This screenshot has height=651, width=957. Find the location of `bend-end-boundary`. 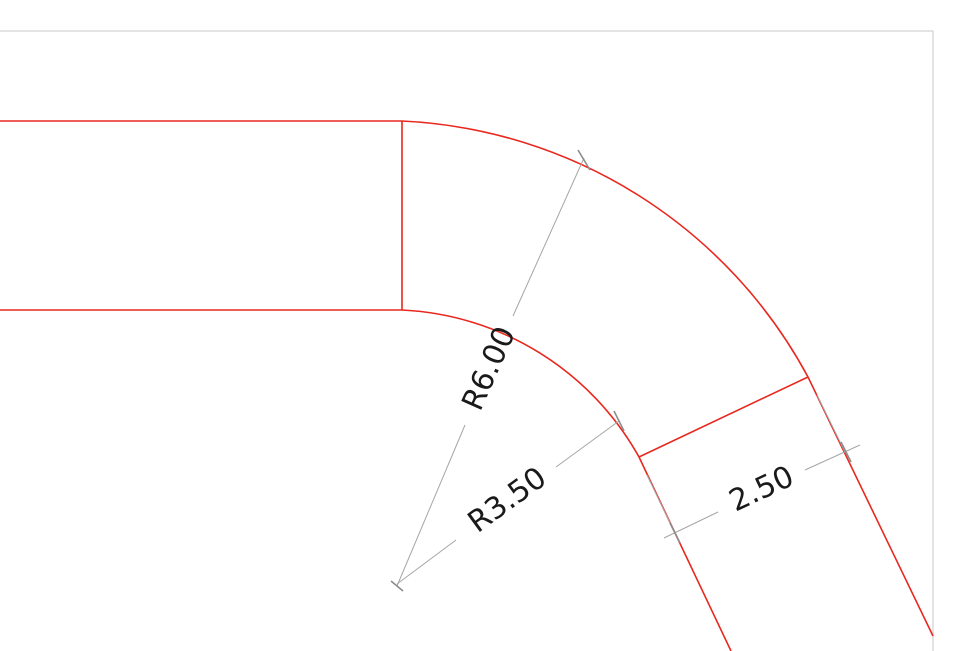

bend-end-boundary is located at coordinates (723, 417).